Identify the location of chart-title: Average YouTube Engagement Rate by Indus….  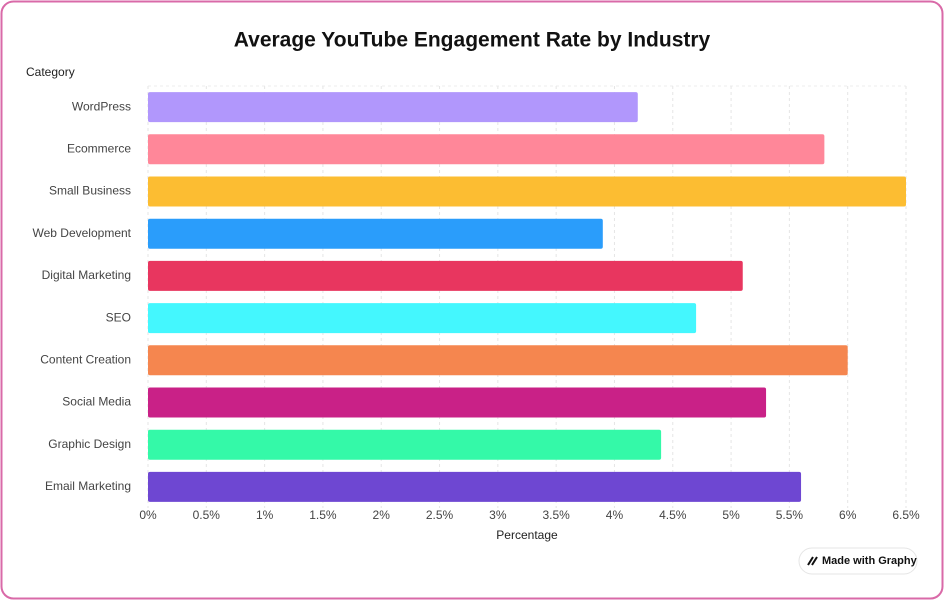
(472, 40).